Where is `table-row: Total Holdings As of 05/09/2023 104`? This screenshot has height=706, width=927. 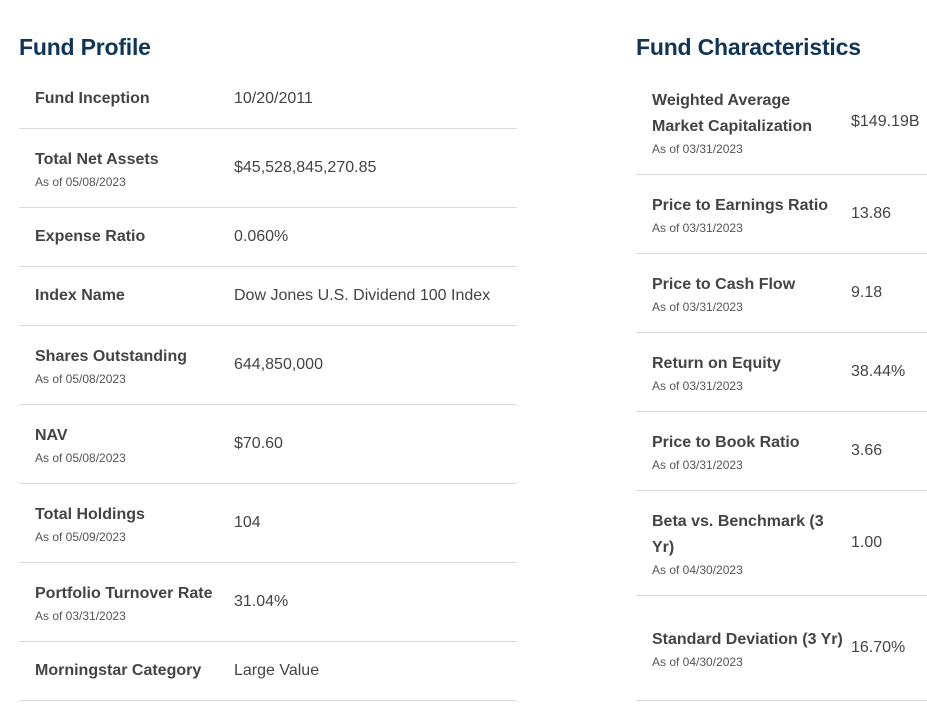
table-row: Total Holdings As of 05/09/2023 104 is located at coordinates (268, 523).